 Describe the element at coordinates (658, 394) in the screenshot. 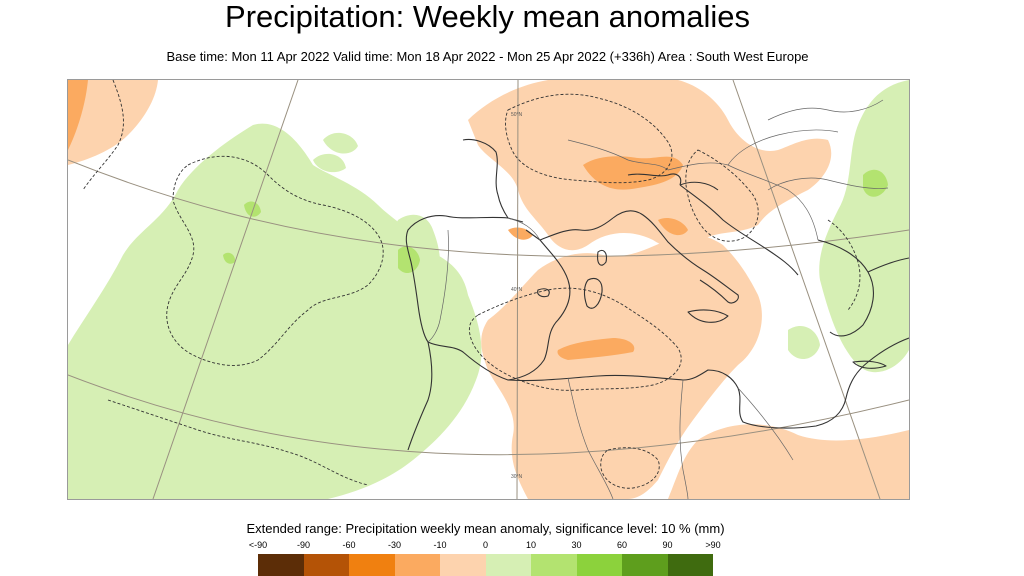

I see `coast-north-africa` at that location.